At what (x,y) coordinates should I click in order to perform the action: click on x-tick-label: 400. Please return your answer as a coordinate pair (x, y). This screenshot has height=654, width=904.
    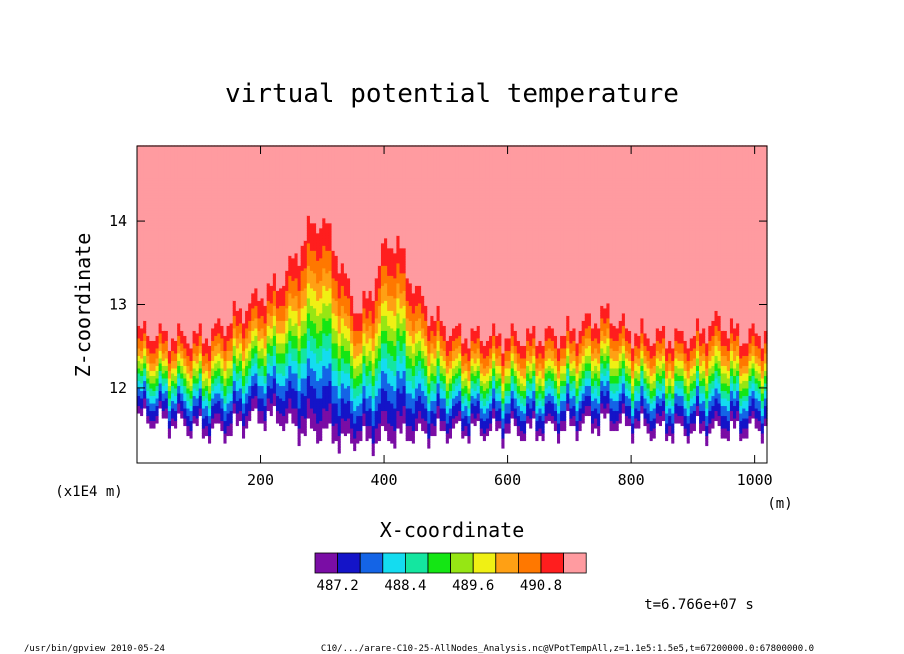
    Looking at the image, I should click on (384, 480).